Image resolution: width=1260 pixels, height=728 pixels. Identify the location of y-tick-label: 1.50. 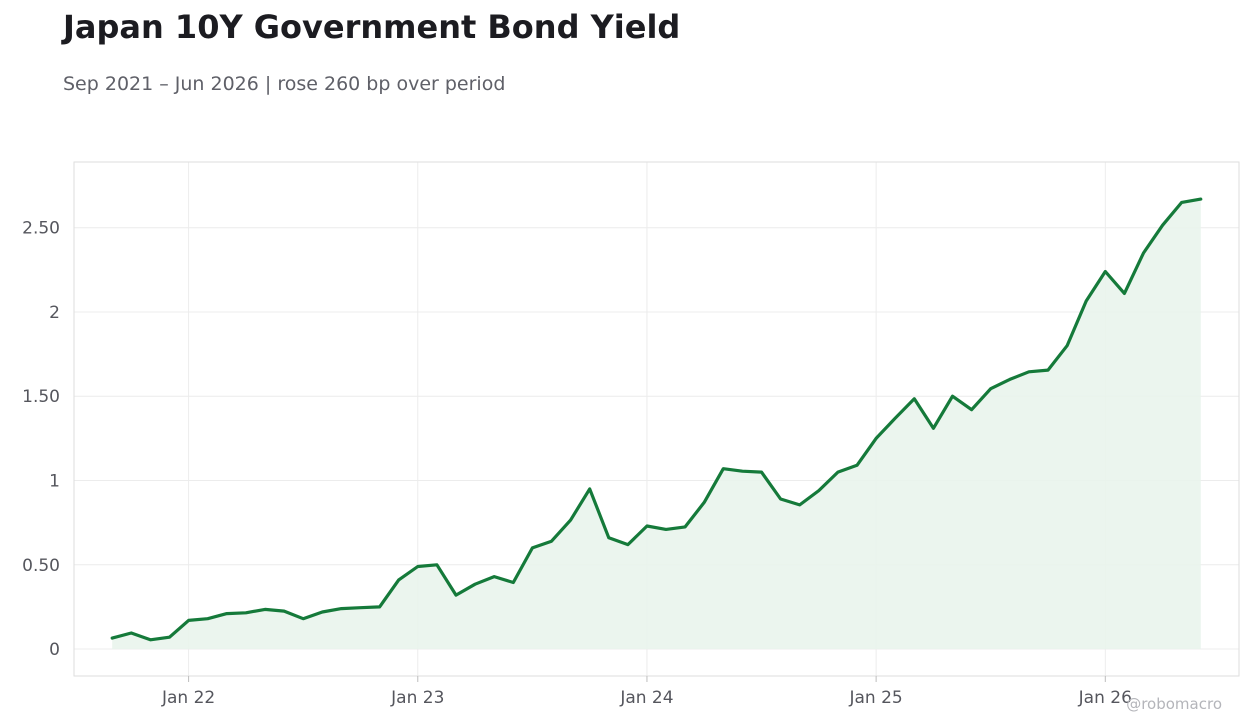
(41, 397).